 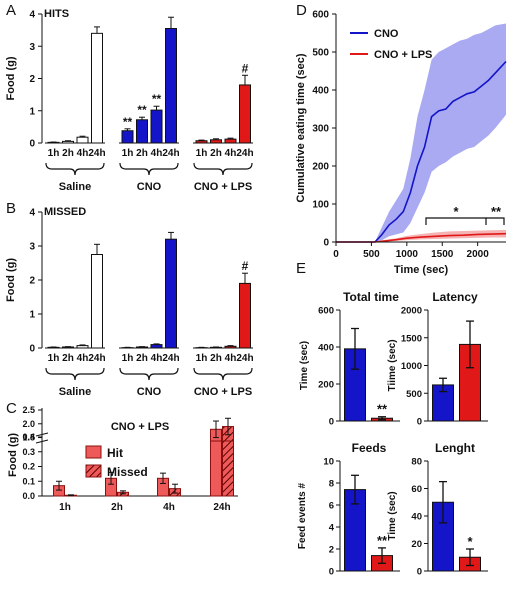 I want to click on legend-label: CNO, so click(x=386, y=34).